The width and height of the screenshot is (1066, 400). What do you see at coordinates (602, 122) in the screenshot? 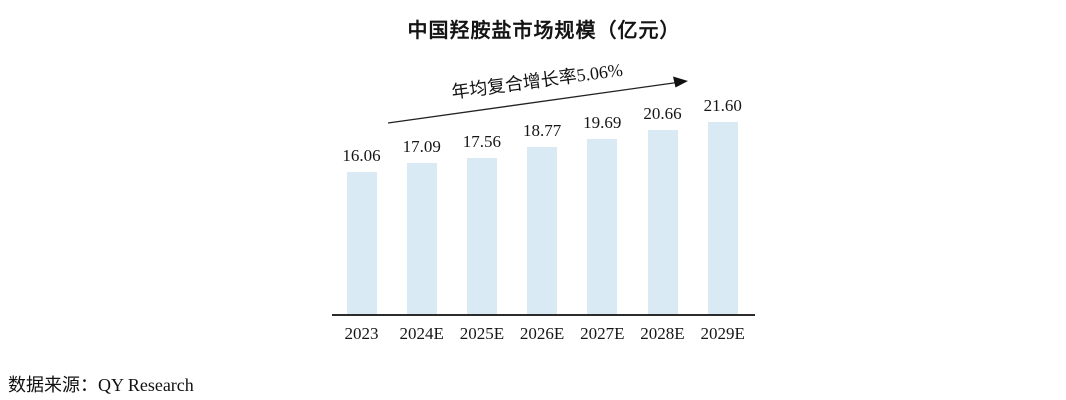
I see `bar-value-label: 19.69` at bounding box center [602, 122].